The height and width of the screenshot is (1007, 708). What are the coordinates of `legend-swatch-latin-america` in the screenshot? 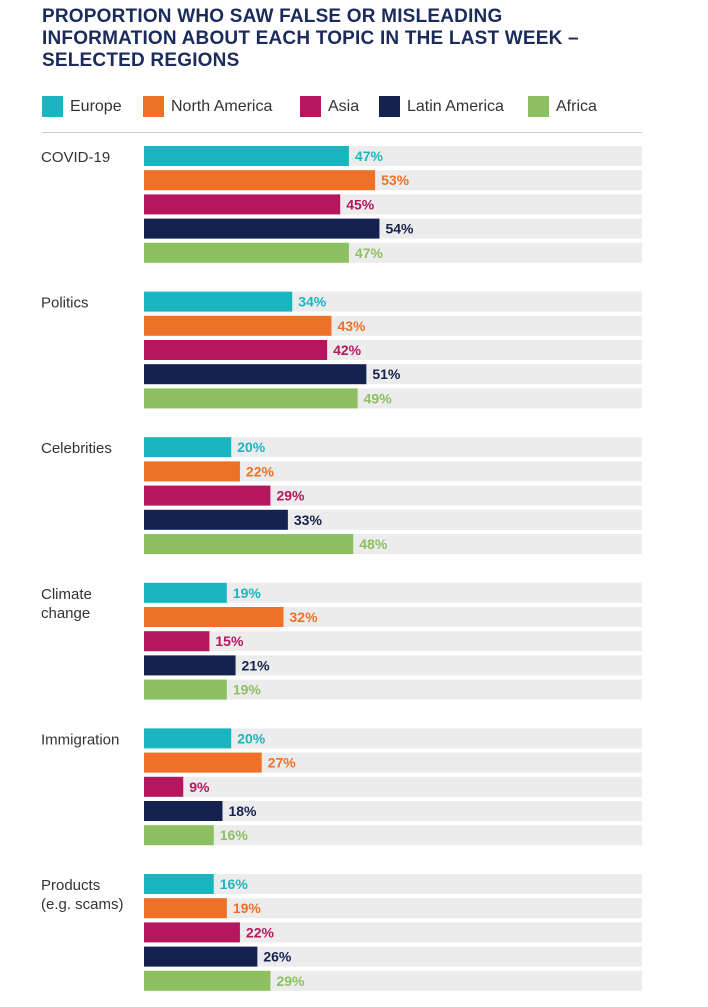 It's located at (389, 106).